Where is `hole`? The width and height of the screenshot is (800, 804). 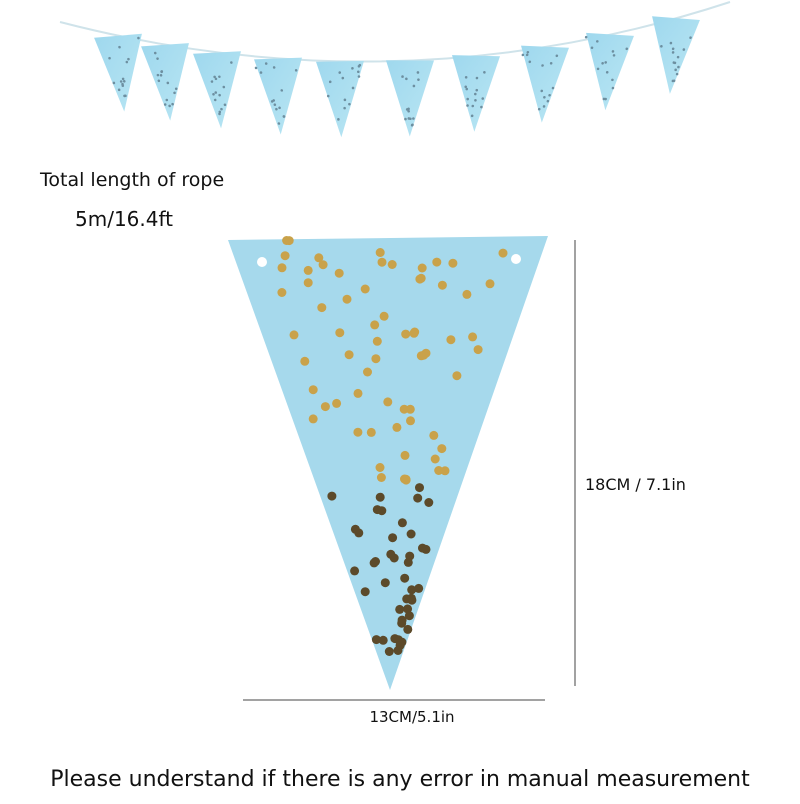
hole is located at coordinates (516, 259).